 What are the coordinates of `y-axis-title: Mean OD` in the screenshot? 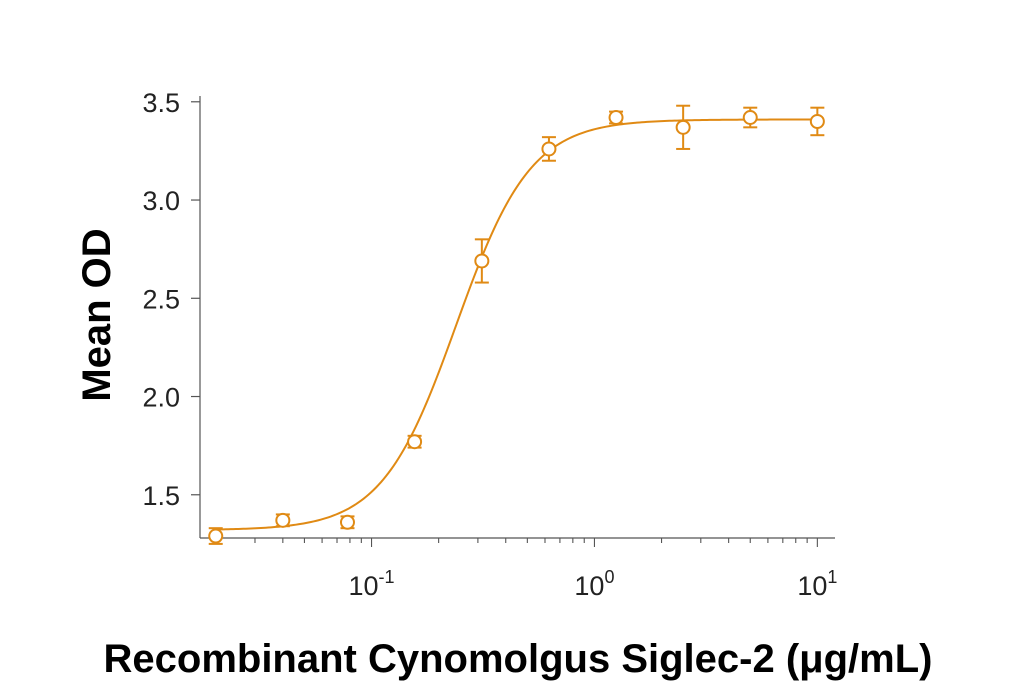 It's located at (97, 314).